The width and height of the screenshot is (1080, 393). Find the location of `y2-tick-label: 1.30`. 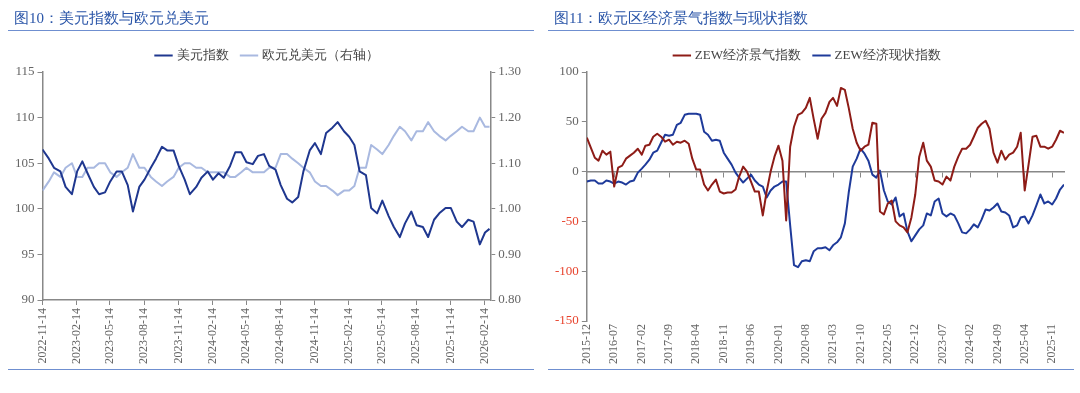

y2-tick-label: 1.30 is located at coordinates (509, 71).